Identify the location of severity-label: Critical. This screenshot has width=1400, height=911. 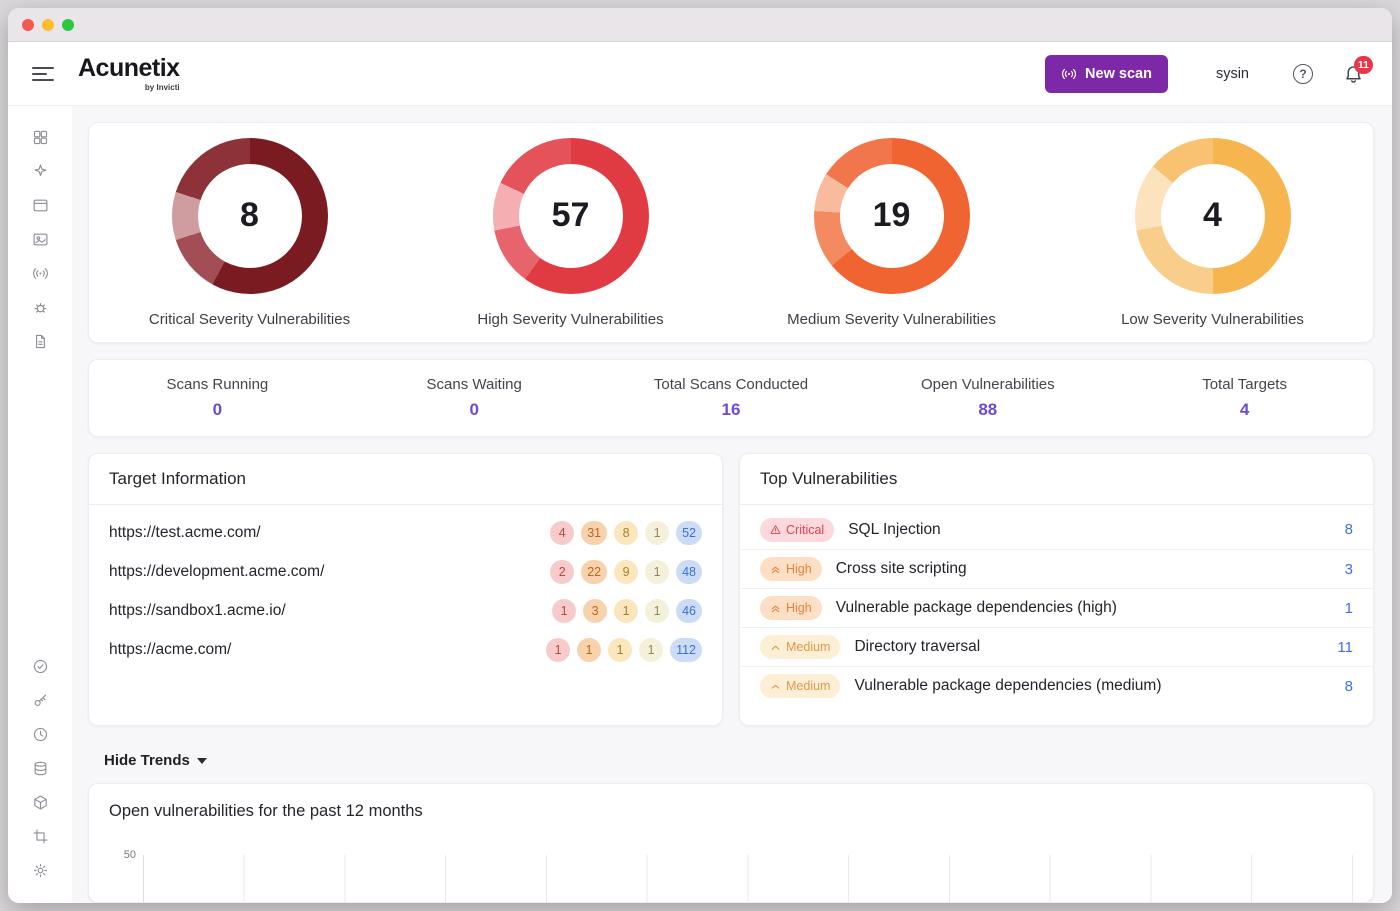
(805, 529).